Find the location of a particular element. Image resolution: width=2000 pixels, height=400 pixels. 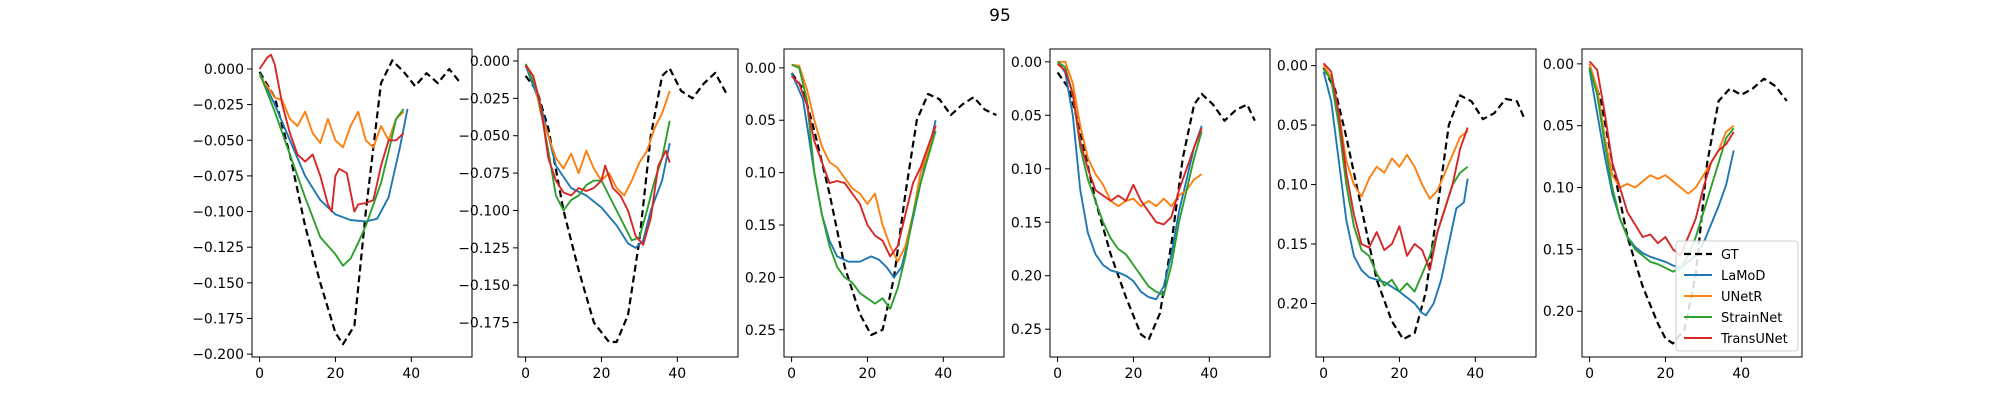

legend-item-transunet: TransUNet is located at coordinates (1736, 339).